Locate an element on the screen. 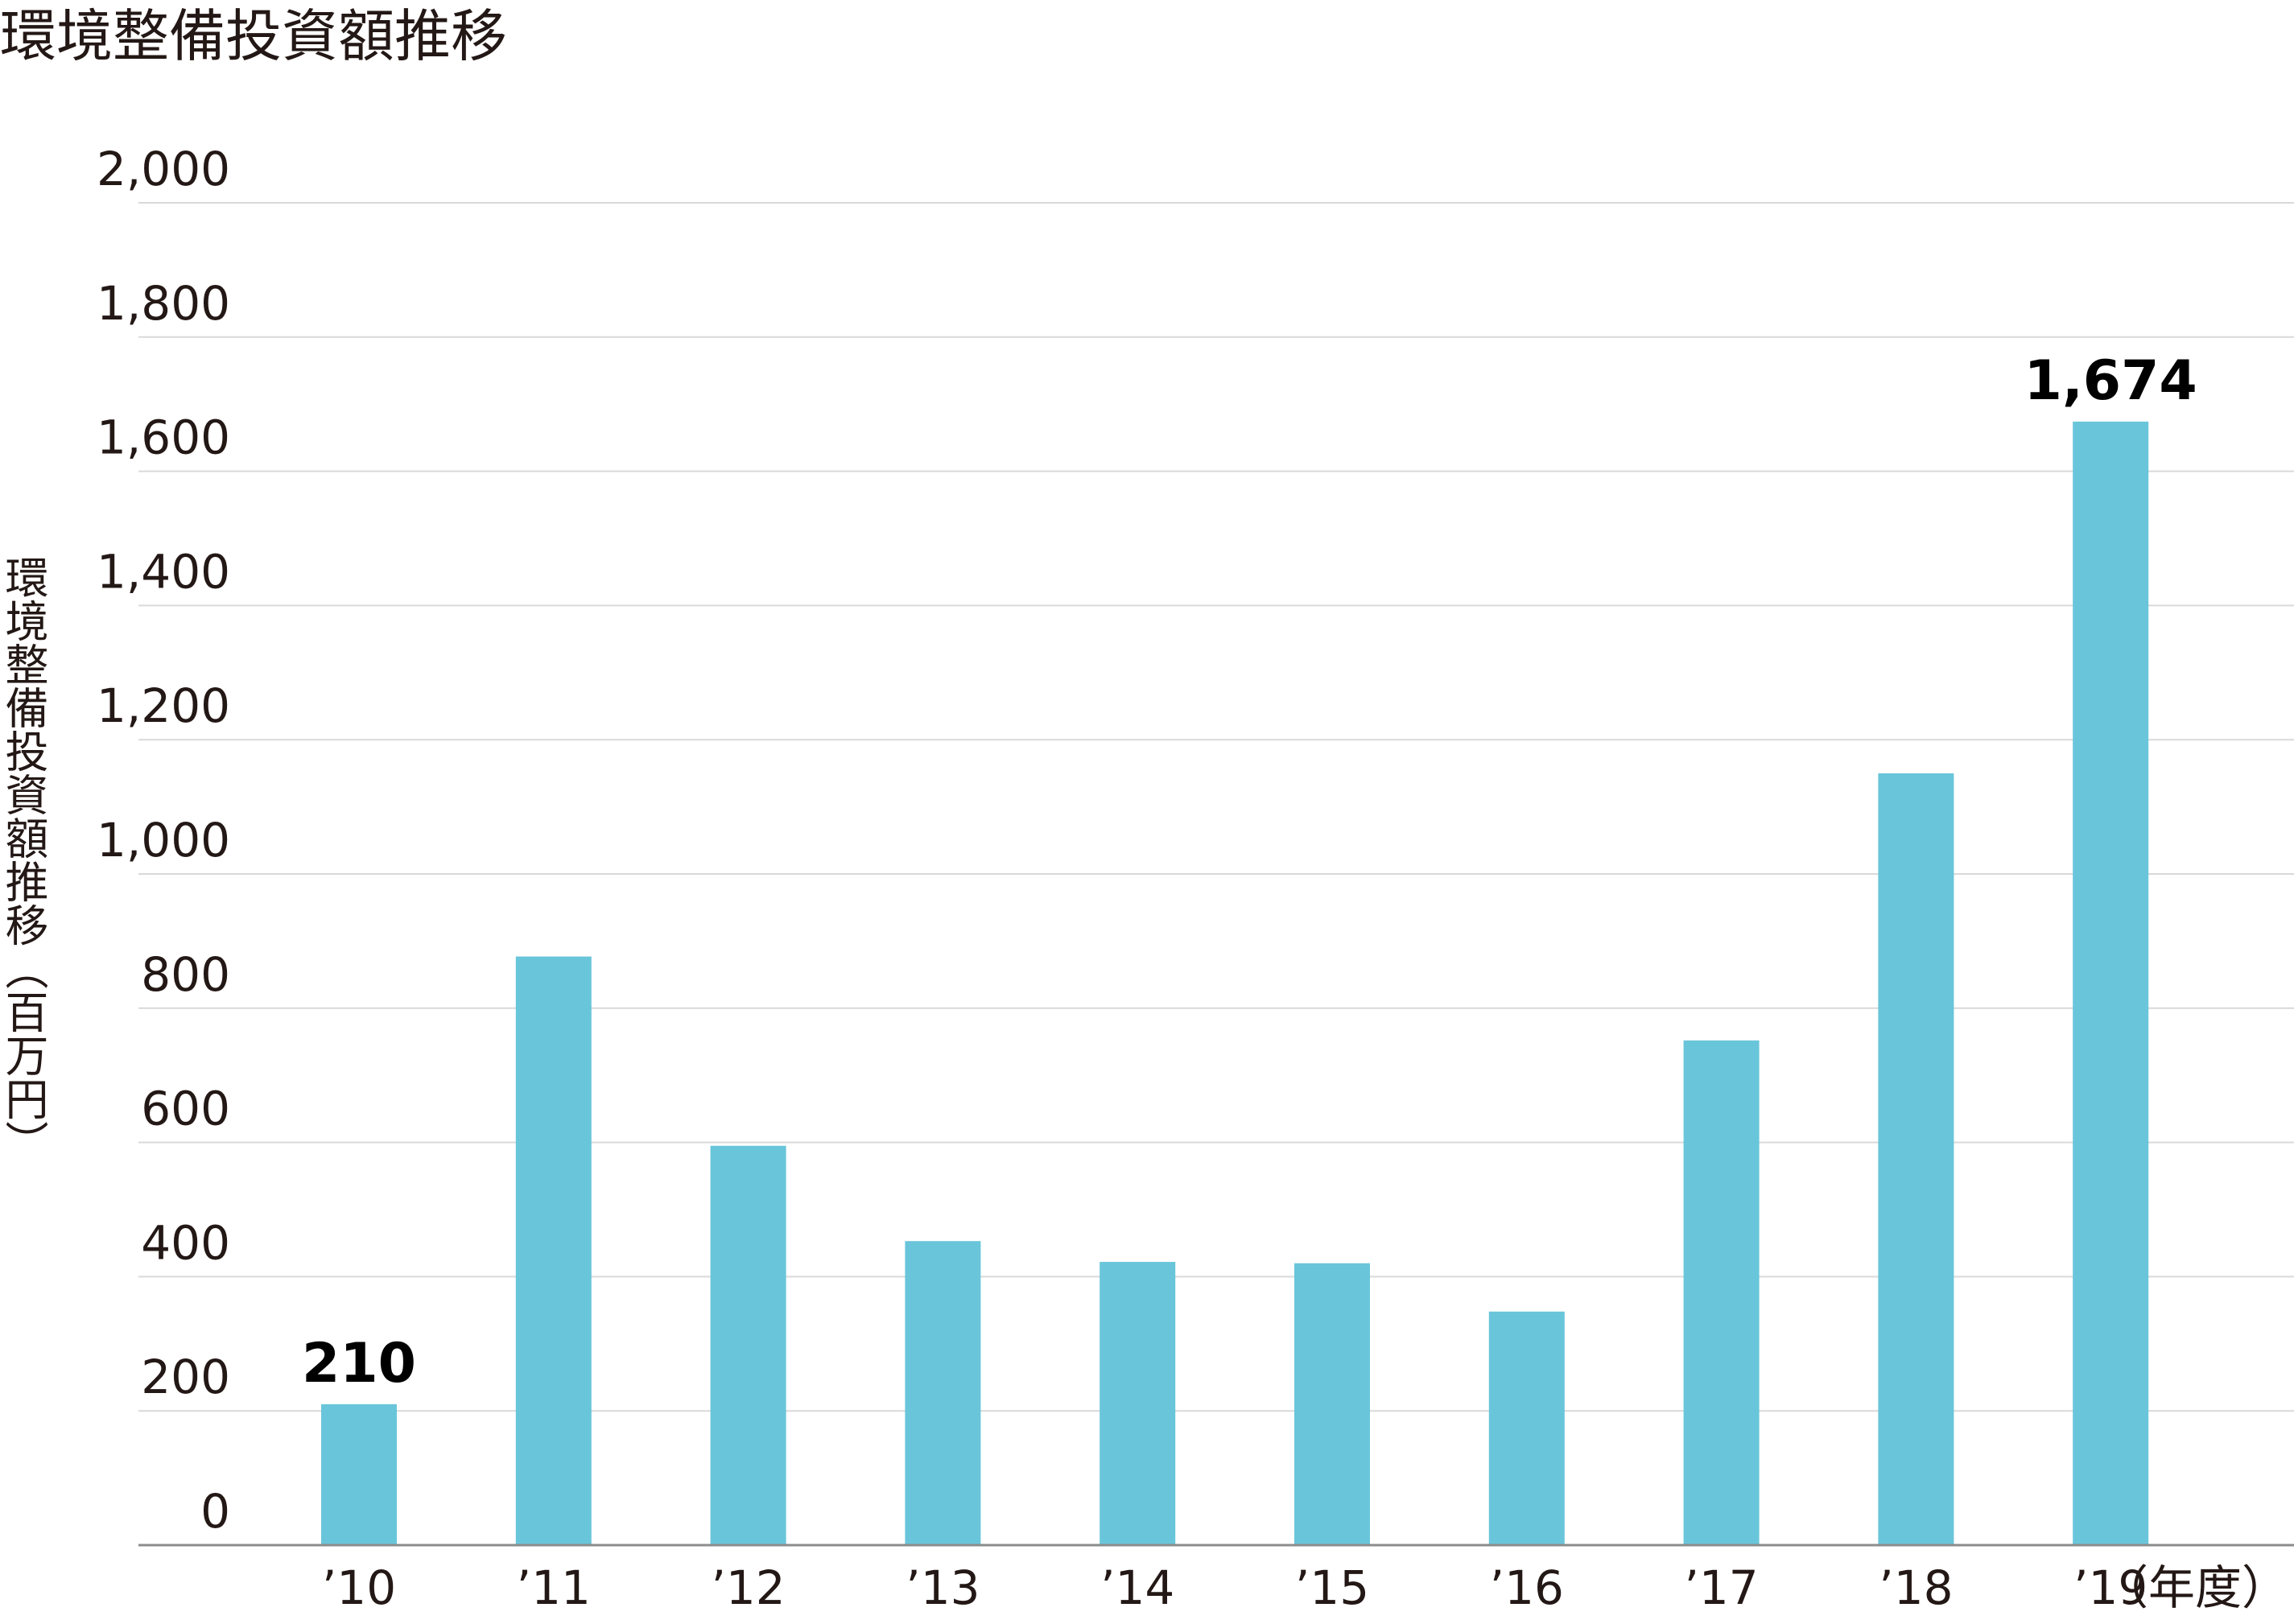 The width and height of the screenshot is (2294, 1624). y-tick-label: 800 is located at coordinates (185, 974).